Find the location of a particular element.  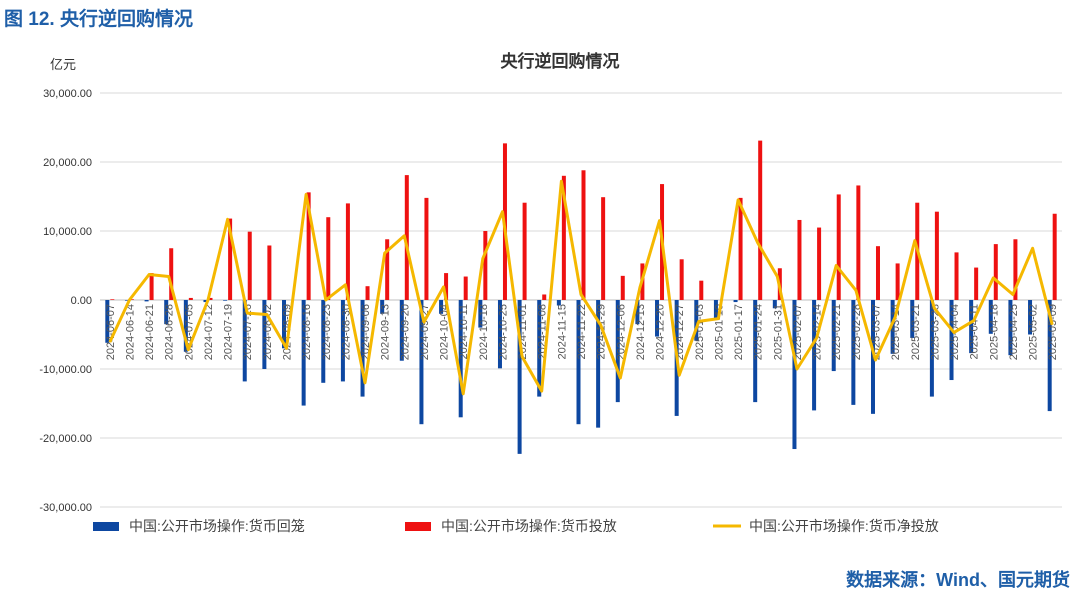

y-tick-label: 0.00 is located at coordinates (81, 301).